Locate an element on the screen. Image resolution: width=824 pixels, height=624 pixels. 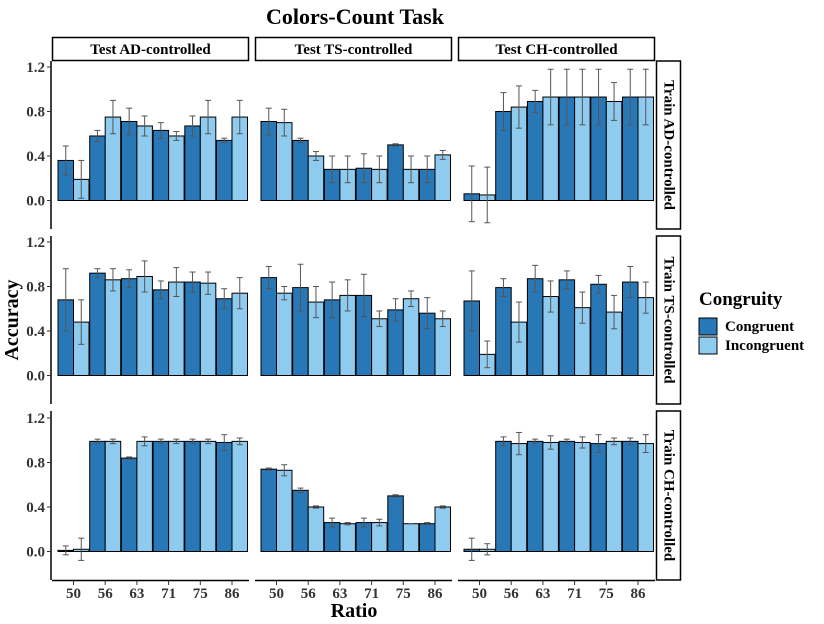
chart-title: Colors-Count Task is located at coordinates (355, 16).